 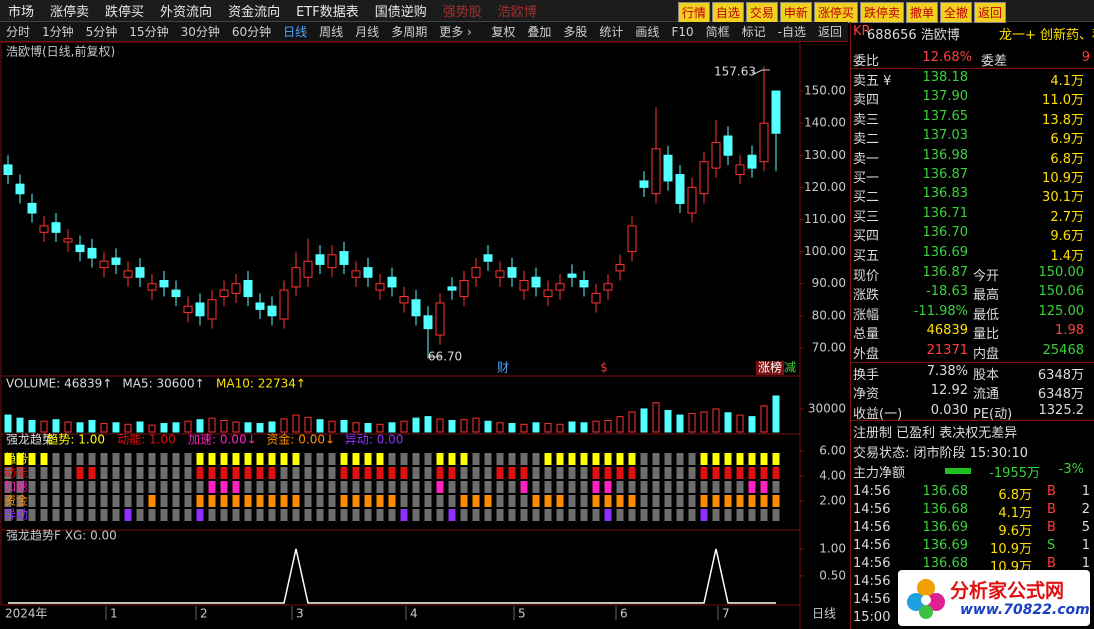 I want to click on quote-cell: 买一, so click(x=866, y=178).